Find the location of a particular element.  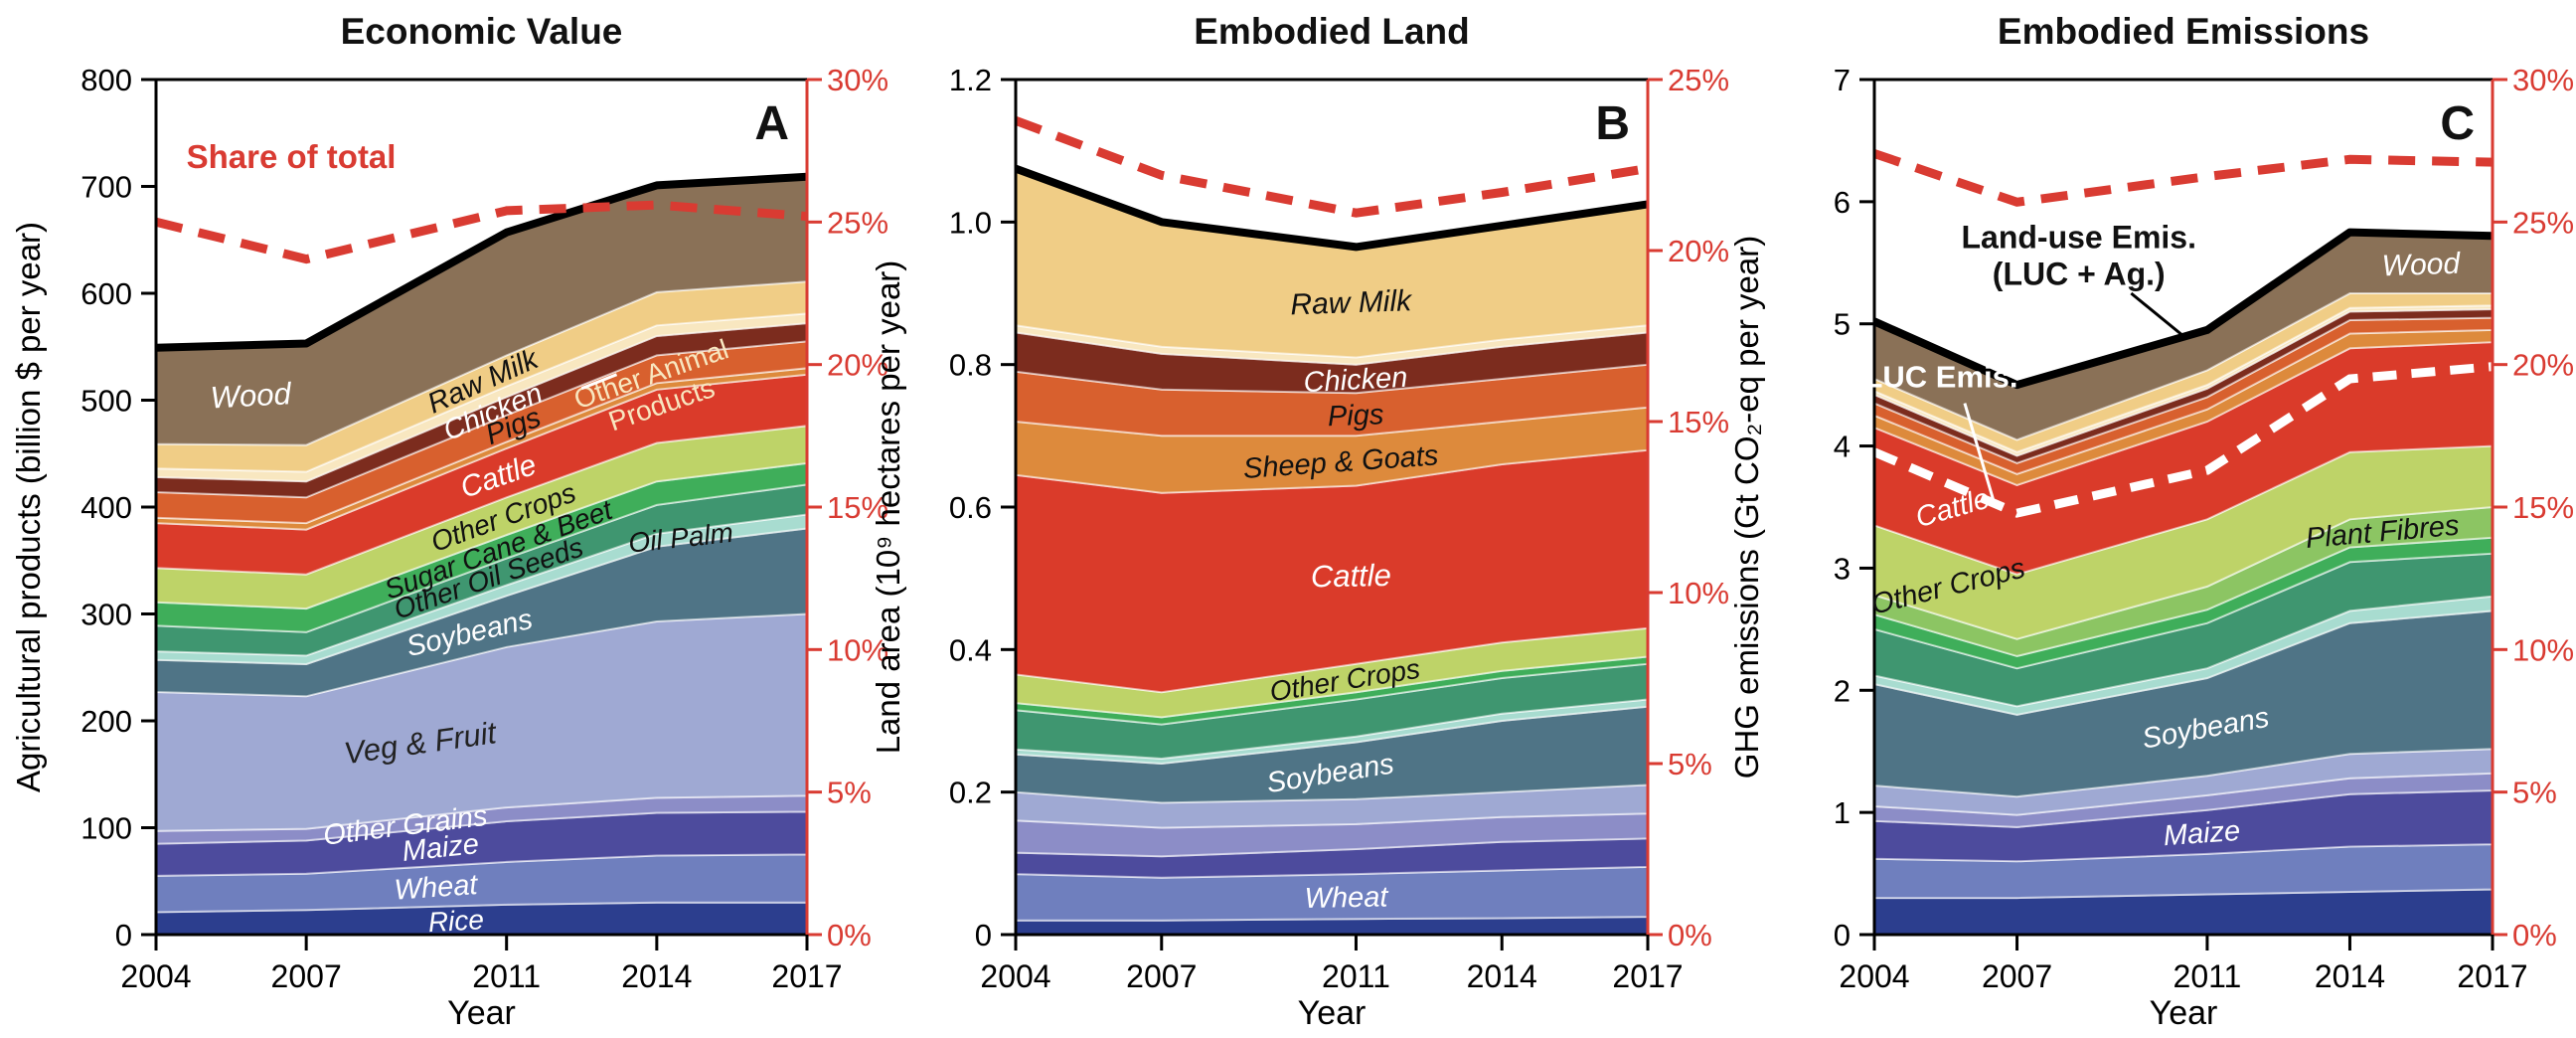

left-tick-label: 1.0 is located at coordinates (970, 222).